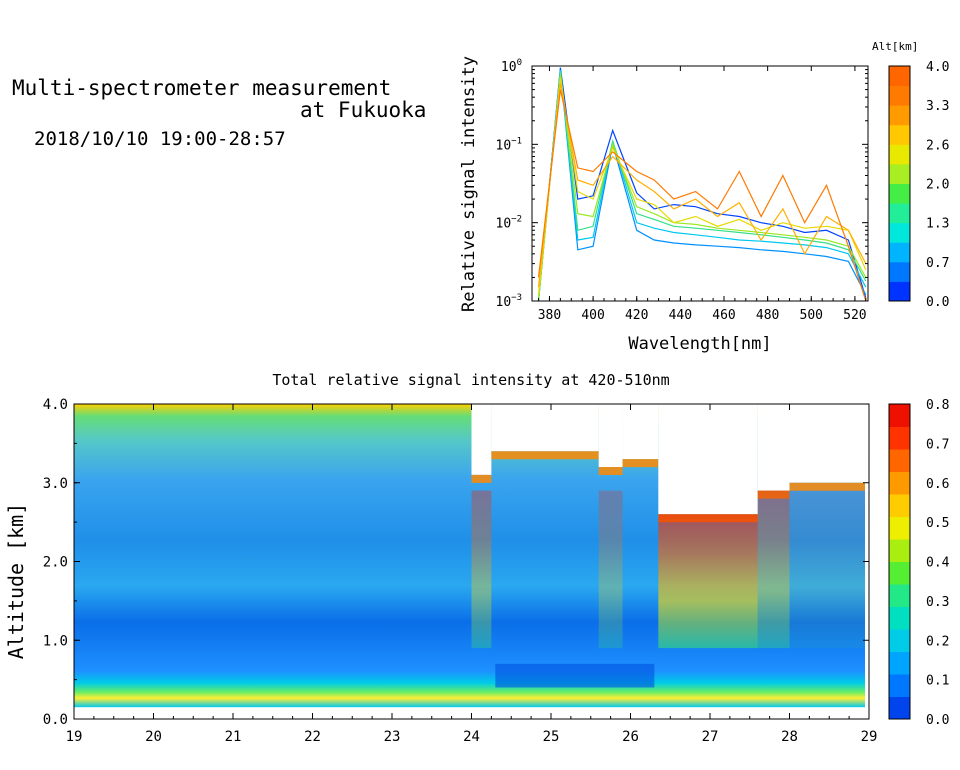 Image resolution: width=960 pixels, height=770 pixels. I want to click on spectrum-x-tick-label: 520, so click(854, 315).